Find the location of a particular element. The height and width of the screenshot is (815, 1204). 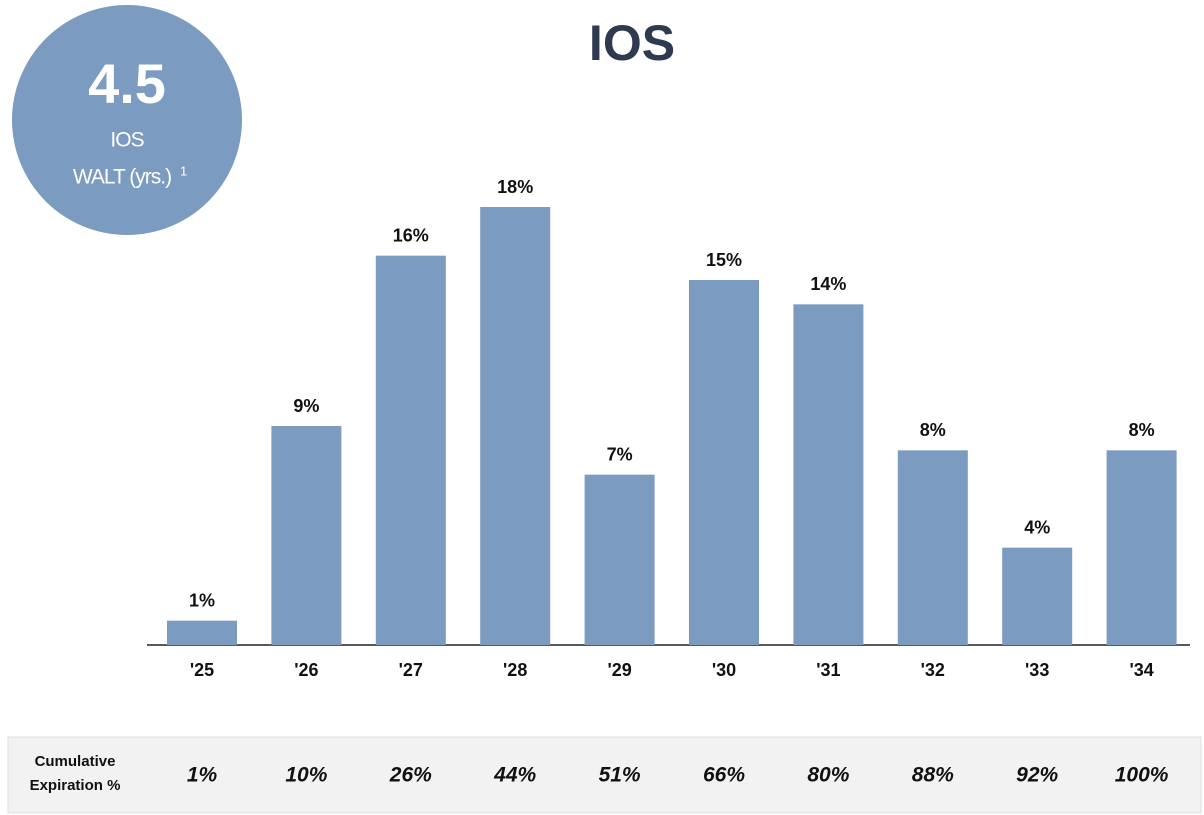

data-label: 18% is located at coordinates (515, 187).